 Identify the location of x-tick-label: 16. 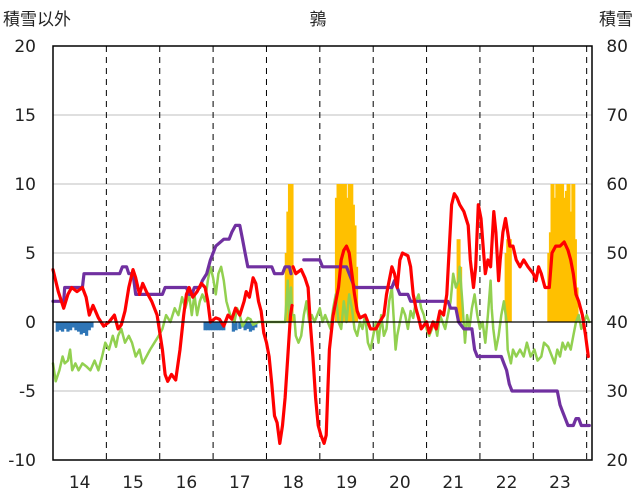
(187, 483).